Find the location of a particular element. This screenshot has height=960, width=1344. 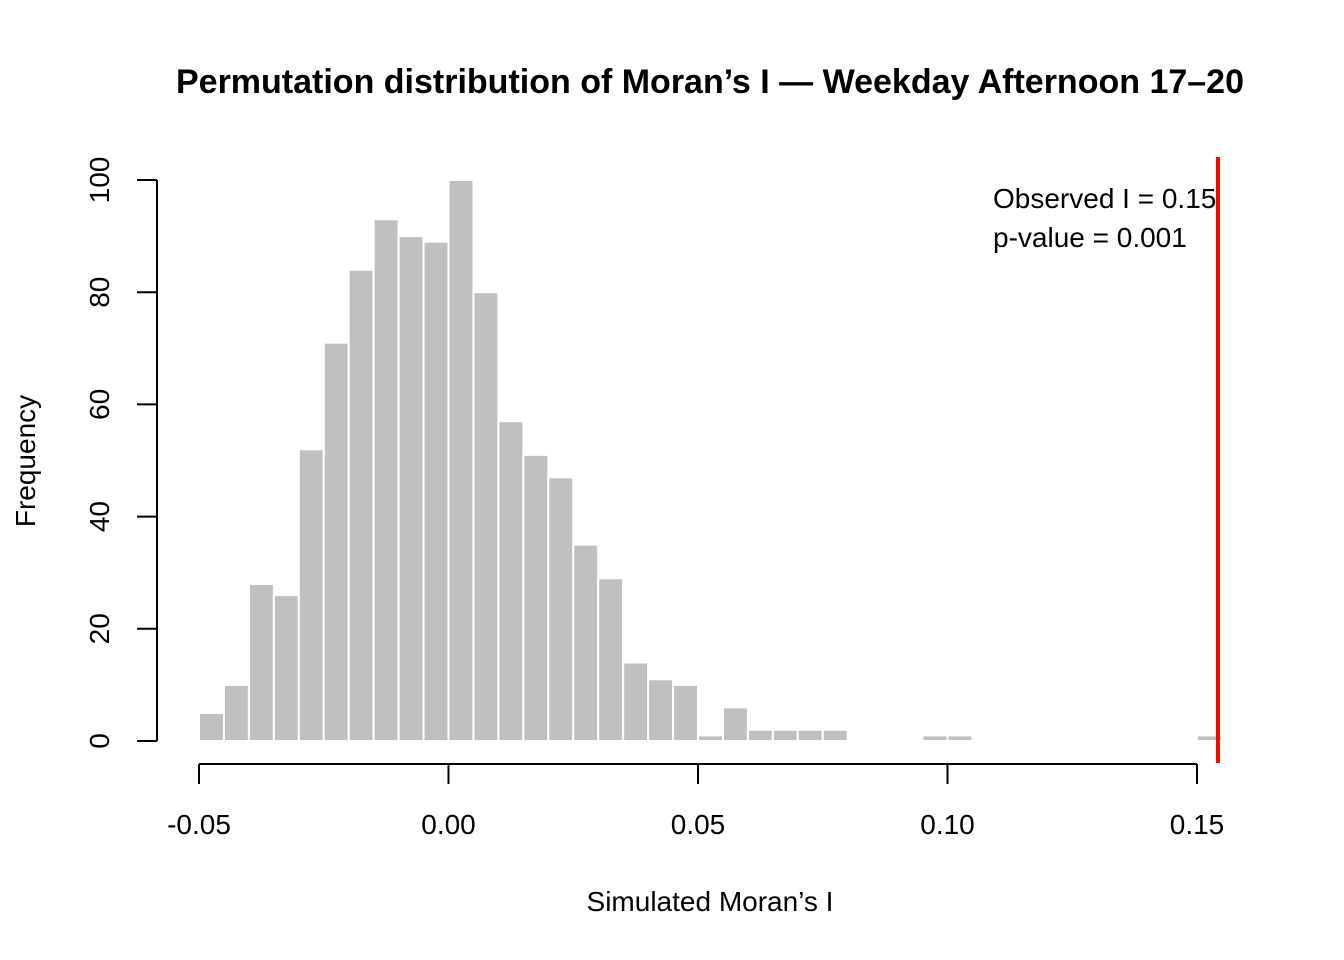

y-tick-label: 100 is located at coordinates (99, 180).